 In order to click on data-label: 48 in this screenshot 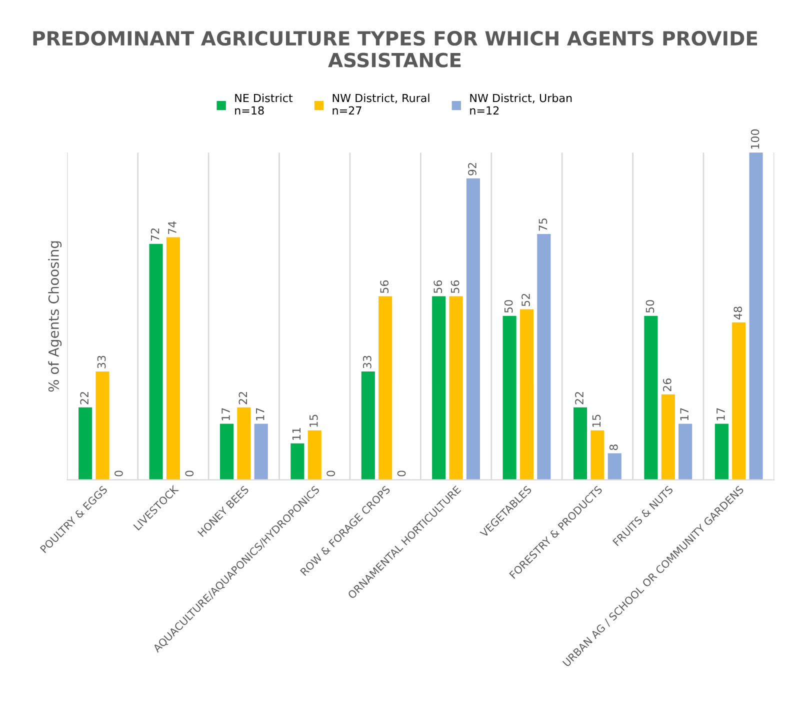, I will do `click(738, 313)`.